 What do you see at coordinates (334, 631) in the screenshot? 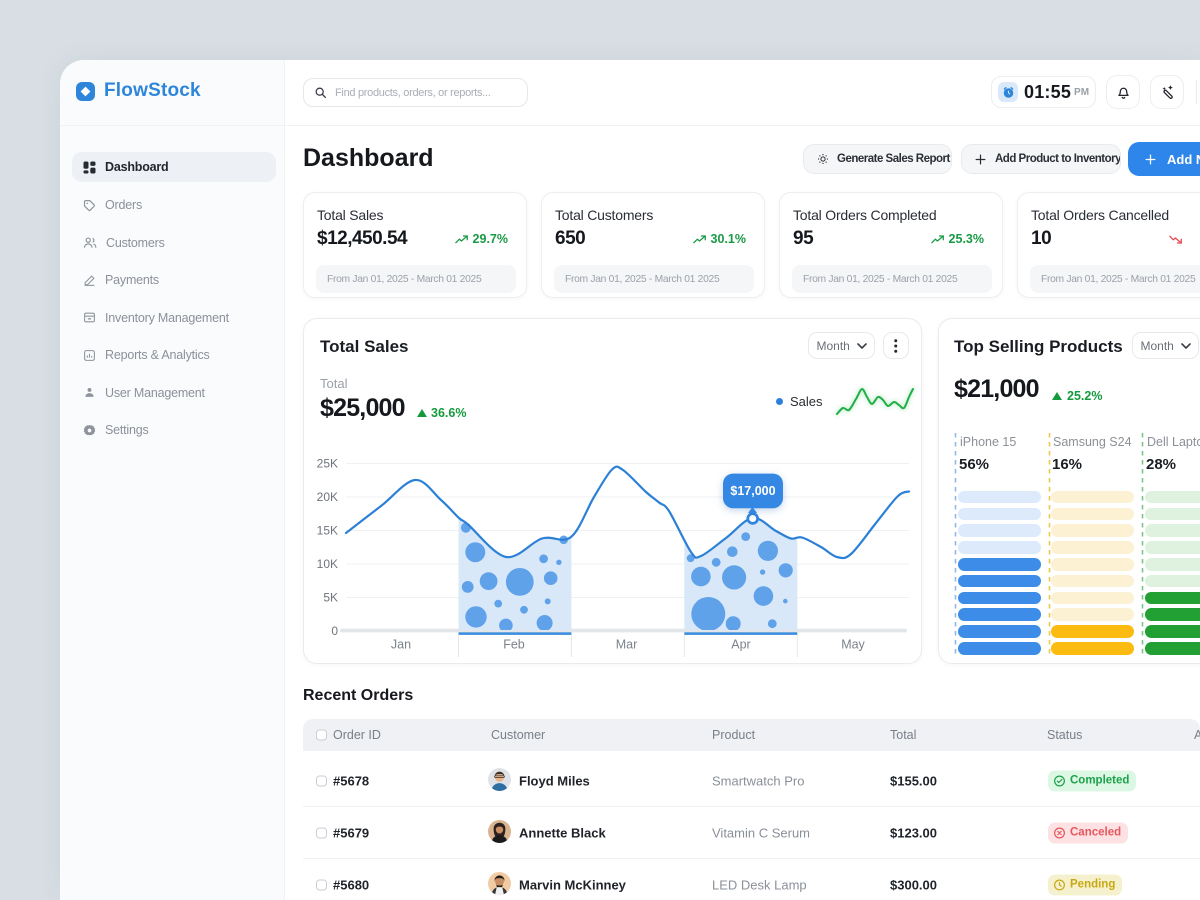
I see `svg-text: 0` at bounding box center [334, 631].